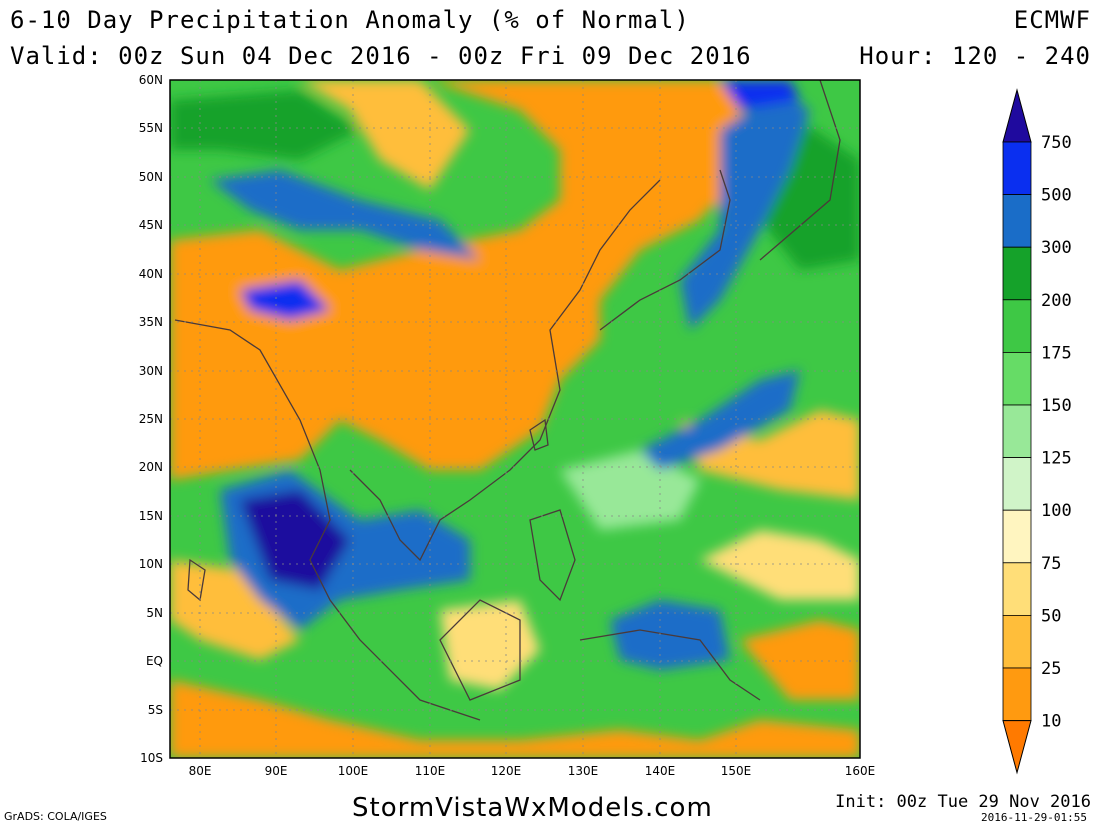 This screenshot has width=1101, height=826. I want to click on lat-label: 10N, so click(151, 564).